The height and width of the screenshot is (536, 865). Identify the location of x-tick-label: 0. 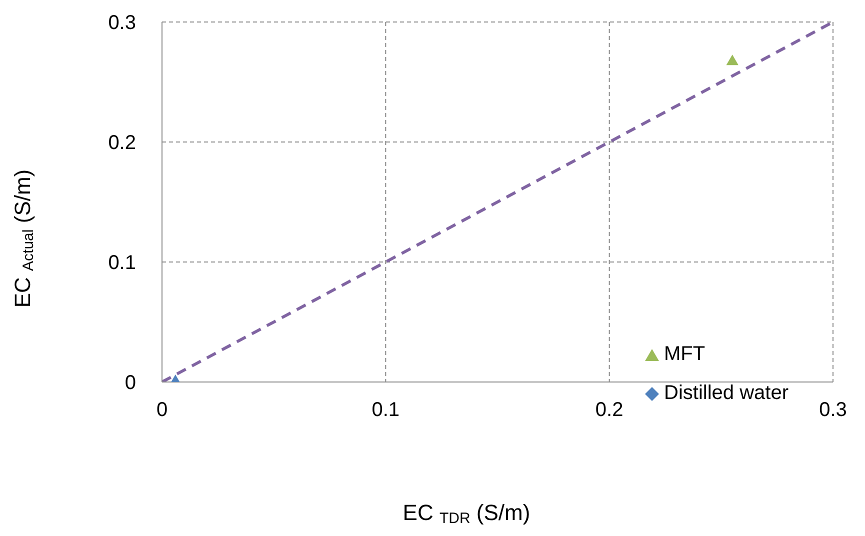
(162, 410).